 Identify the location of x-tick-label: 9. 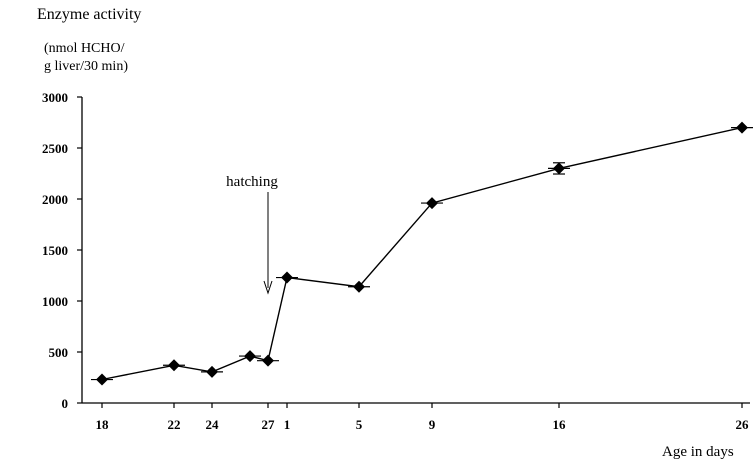
(432, 424).